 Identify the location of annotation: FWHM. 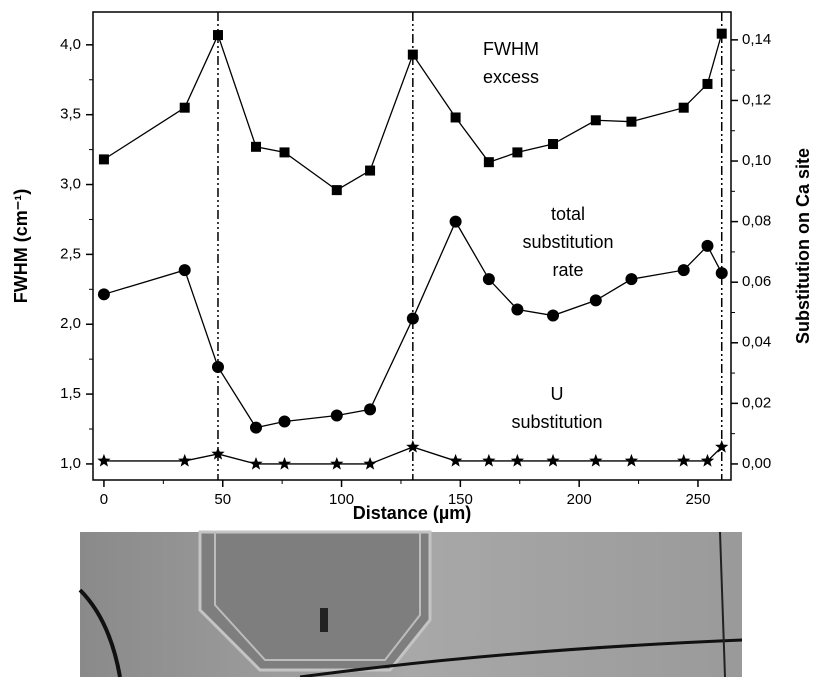
(511, 49).